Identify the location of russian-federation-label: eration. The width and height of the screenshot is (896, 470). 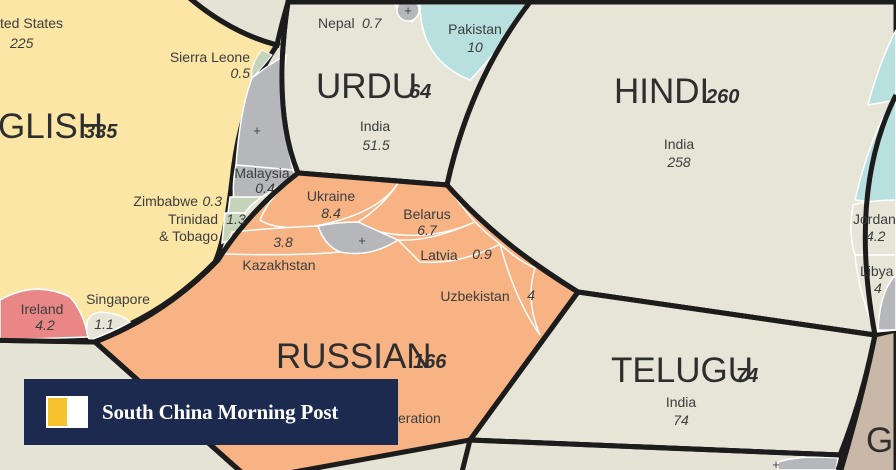
(419, 418).